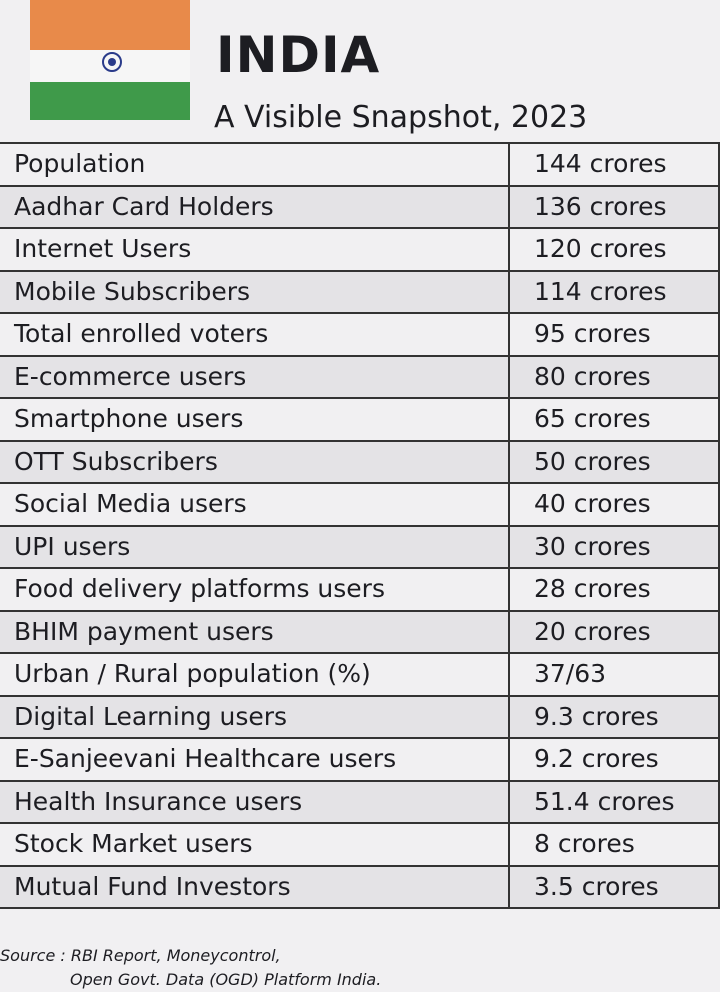 The width and height of the screenshot is (720, 992). What do you see at coordinates (144, 206) in the screenshot?
I see `row-label: Aadhar Card Holders` at bounding box center [144, 206].